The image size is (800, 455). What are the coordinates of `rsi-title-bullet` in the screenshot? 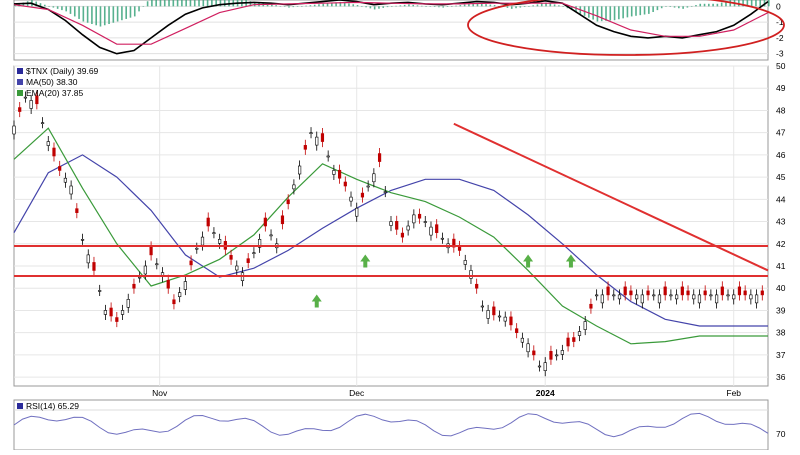 It's located at (20, 406).